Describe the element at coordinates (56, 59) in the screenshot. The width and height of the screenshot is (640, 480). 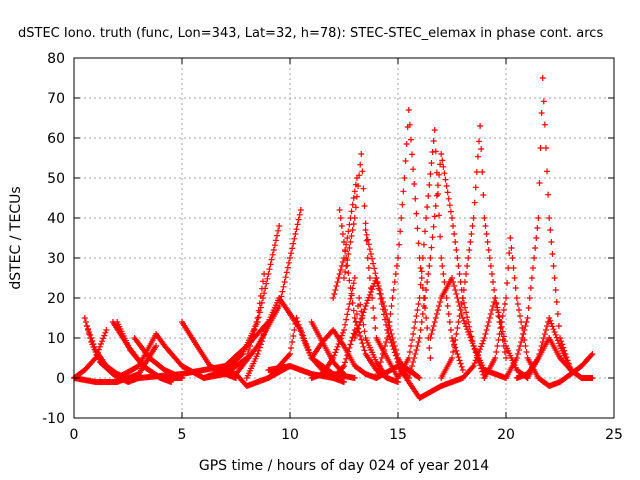
I see `y-tick-label: 80` at that location.